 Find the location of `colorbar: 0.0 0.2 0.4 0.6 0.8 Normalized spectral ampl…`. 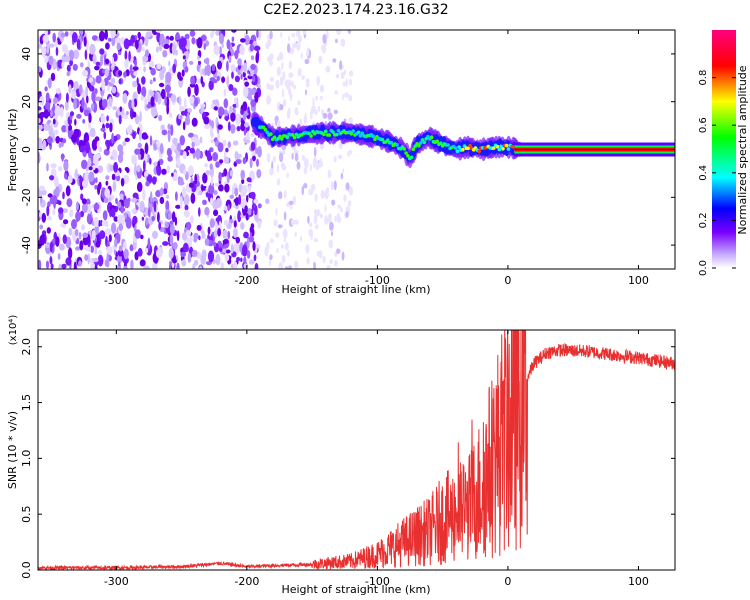

colorbar: 0.0 0.2 0.4 0.6 0.8 Normalized spectral ampl… is located at coordinates (723, 153).